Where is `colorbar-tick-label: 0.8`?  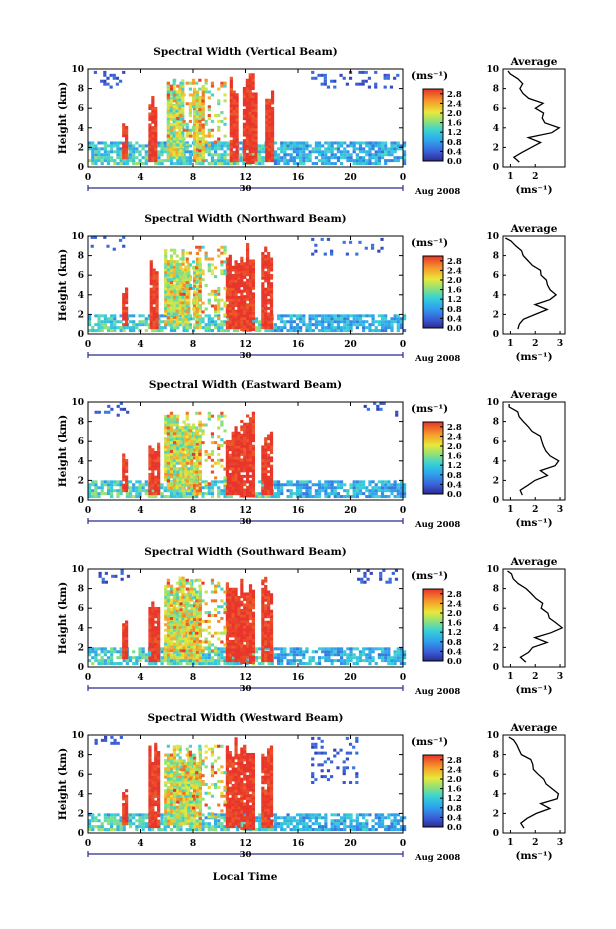 colorbar-tick-label: 0.8 is located at coordinates (454, 310).